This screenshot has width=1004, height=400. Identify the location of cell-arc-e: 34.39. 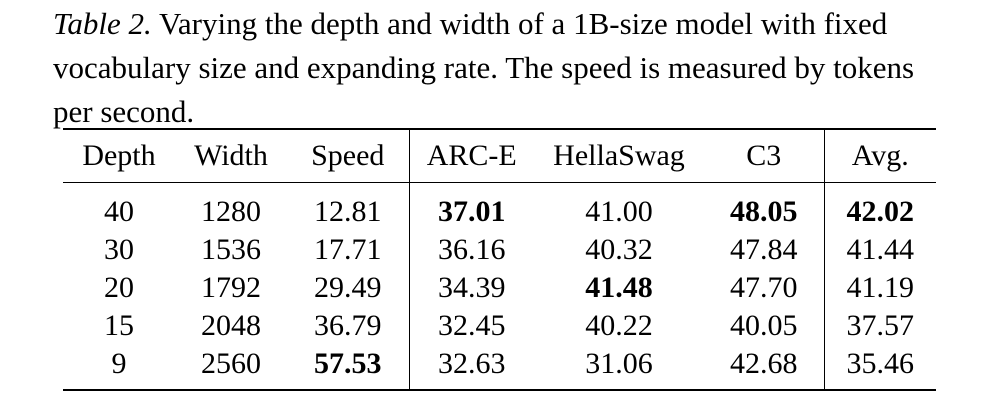
(472, 287).